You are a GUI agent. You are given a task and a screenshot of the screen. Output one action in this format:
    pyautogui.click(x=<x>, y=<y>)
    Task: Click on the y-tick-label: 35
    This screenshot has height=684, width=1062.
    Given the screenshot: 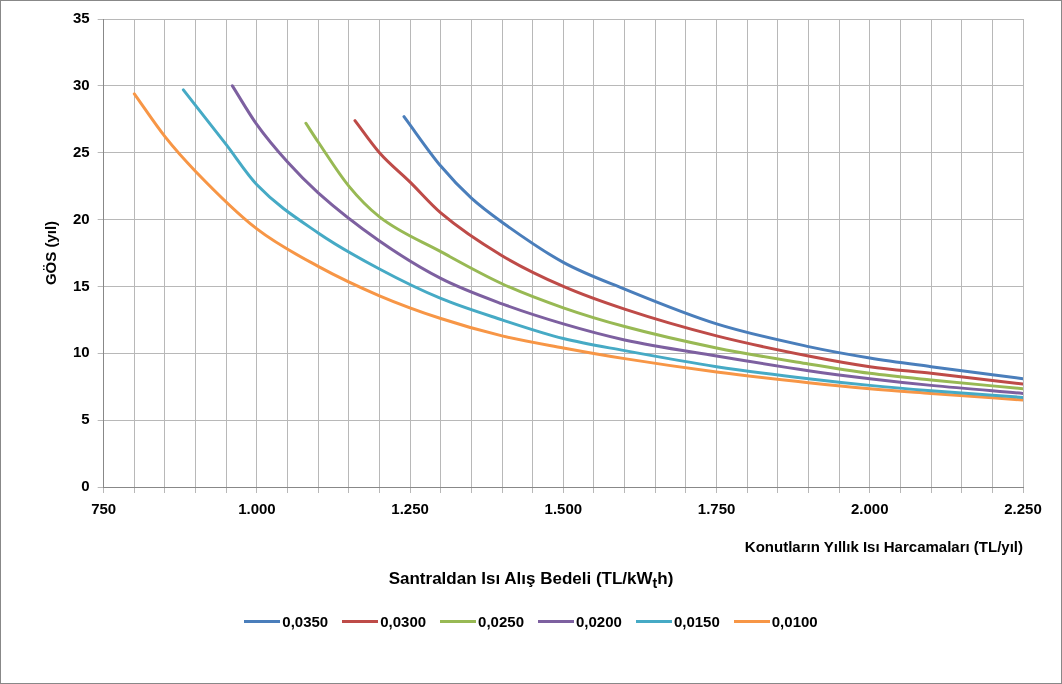 What is the action you would take?
    pyautogui.click(x=81, y=18)
    